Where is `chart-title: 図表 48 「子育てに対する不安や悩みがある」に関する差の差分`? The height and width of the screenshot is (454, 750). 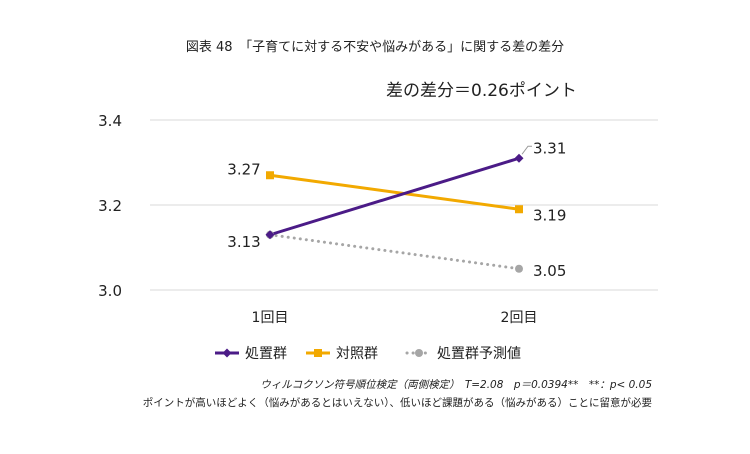
chart-title: 図表 48 「子育てに対する不安や悩みがある」に関する差の差分 is located at coordinates (375, 47).